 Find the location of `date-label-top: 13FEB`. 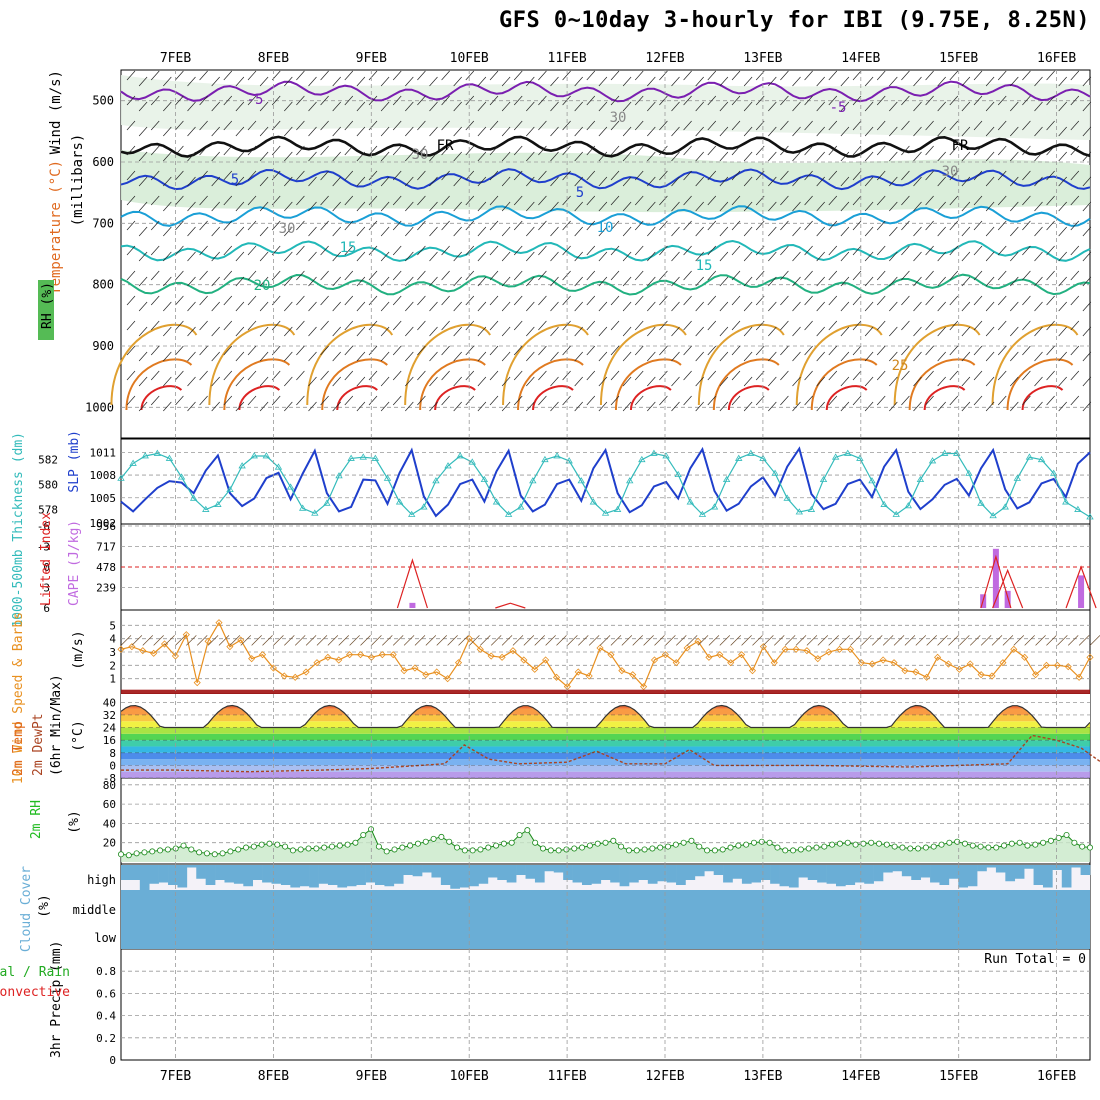

date-label-top: 13FEB is located at coordinates (762, 58).